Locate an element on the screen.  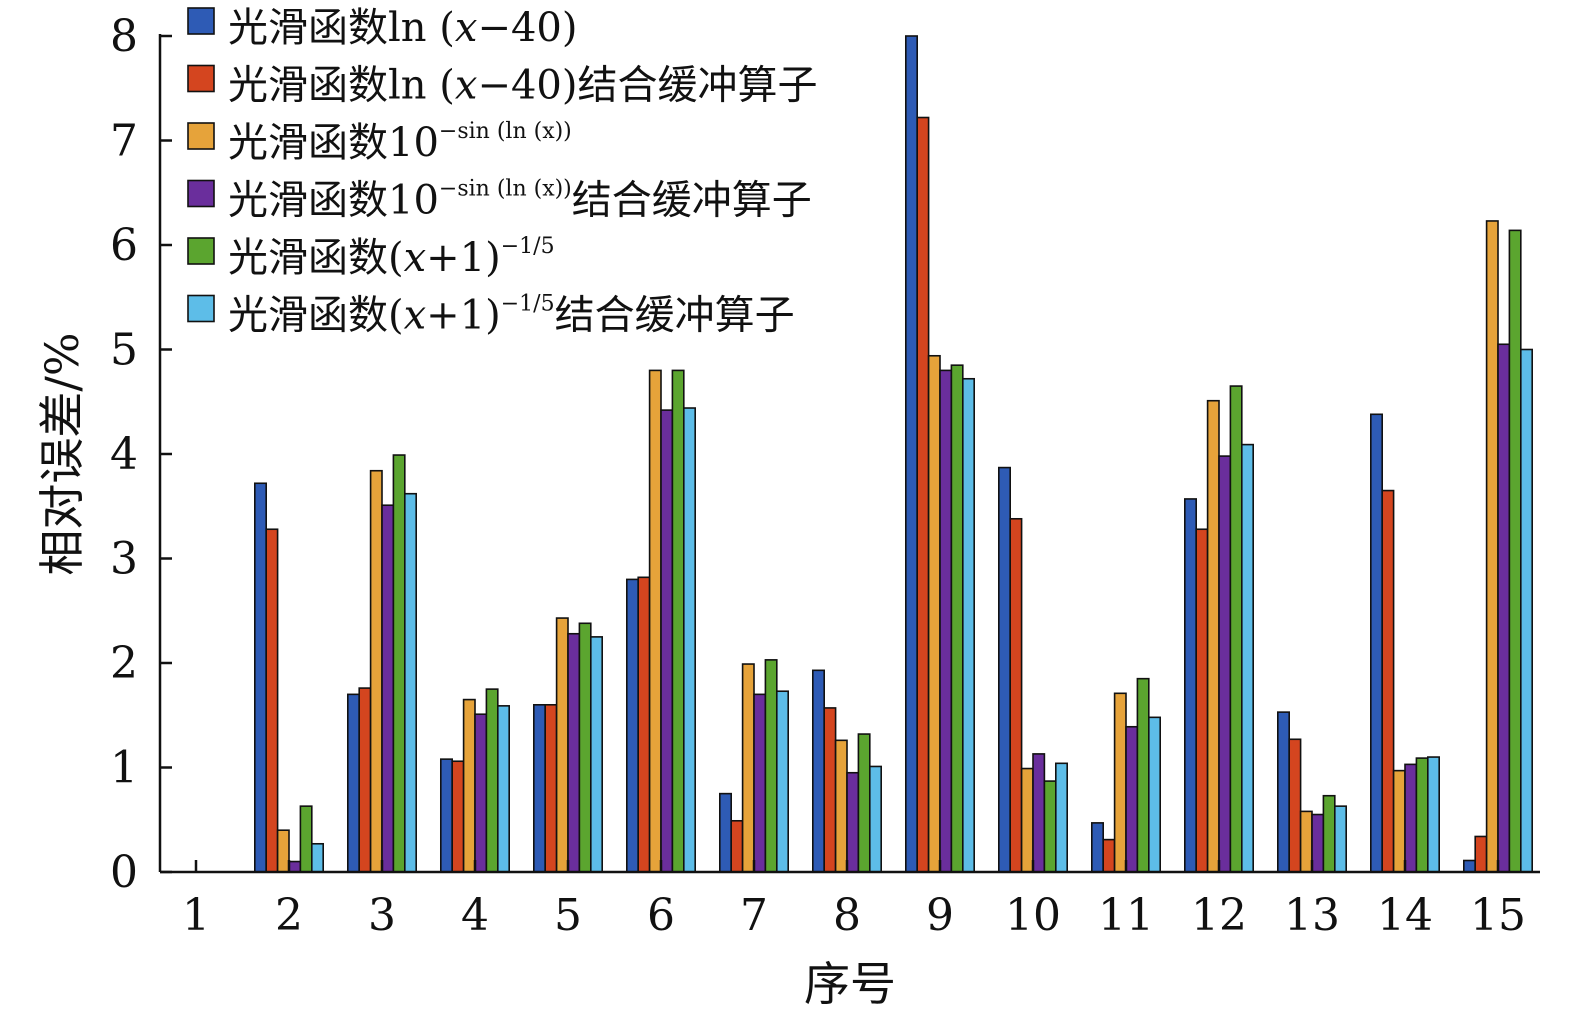
bar-s3-c2 is located at coordinates (283, 851).